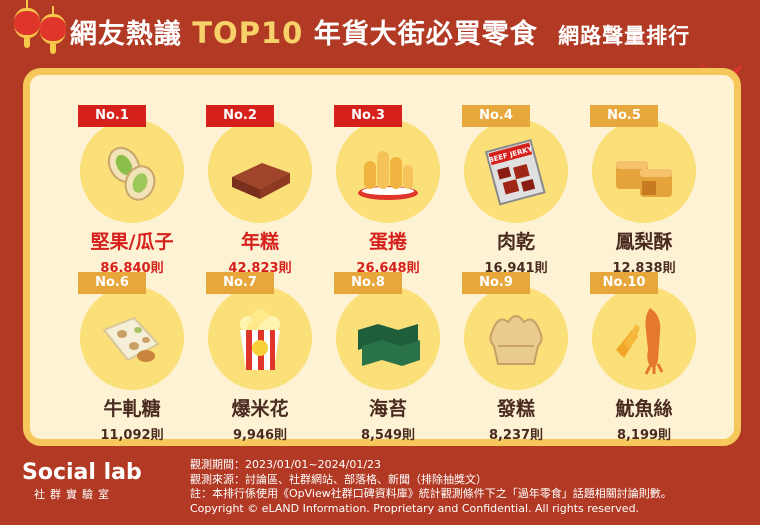 This screenshot has height=525, width=760. Describe the element at coordinates (131, 339) in the screenshot. I see `nougat-icon` at that location.